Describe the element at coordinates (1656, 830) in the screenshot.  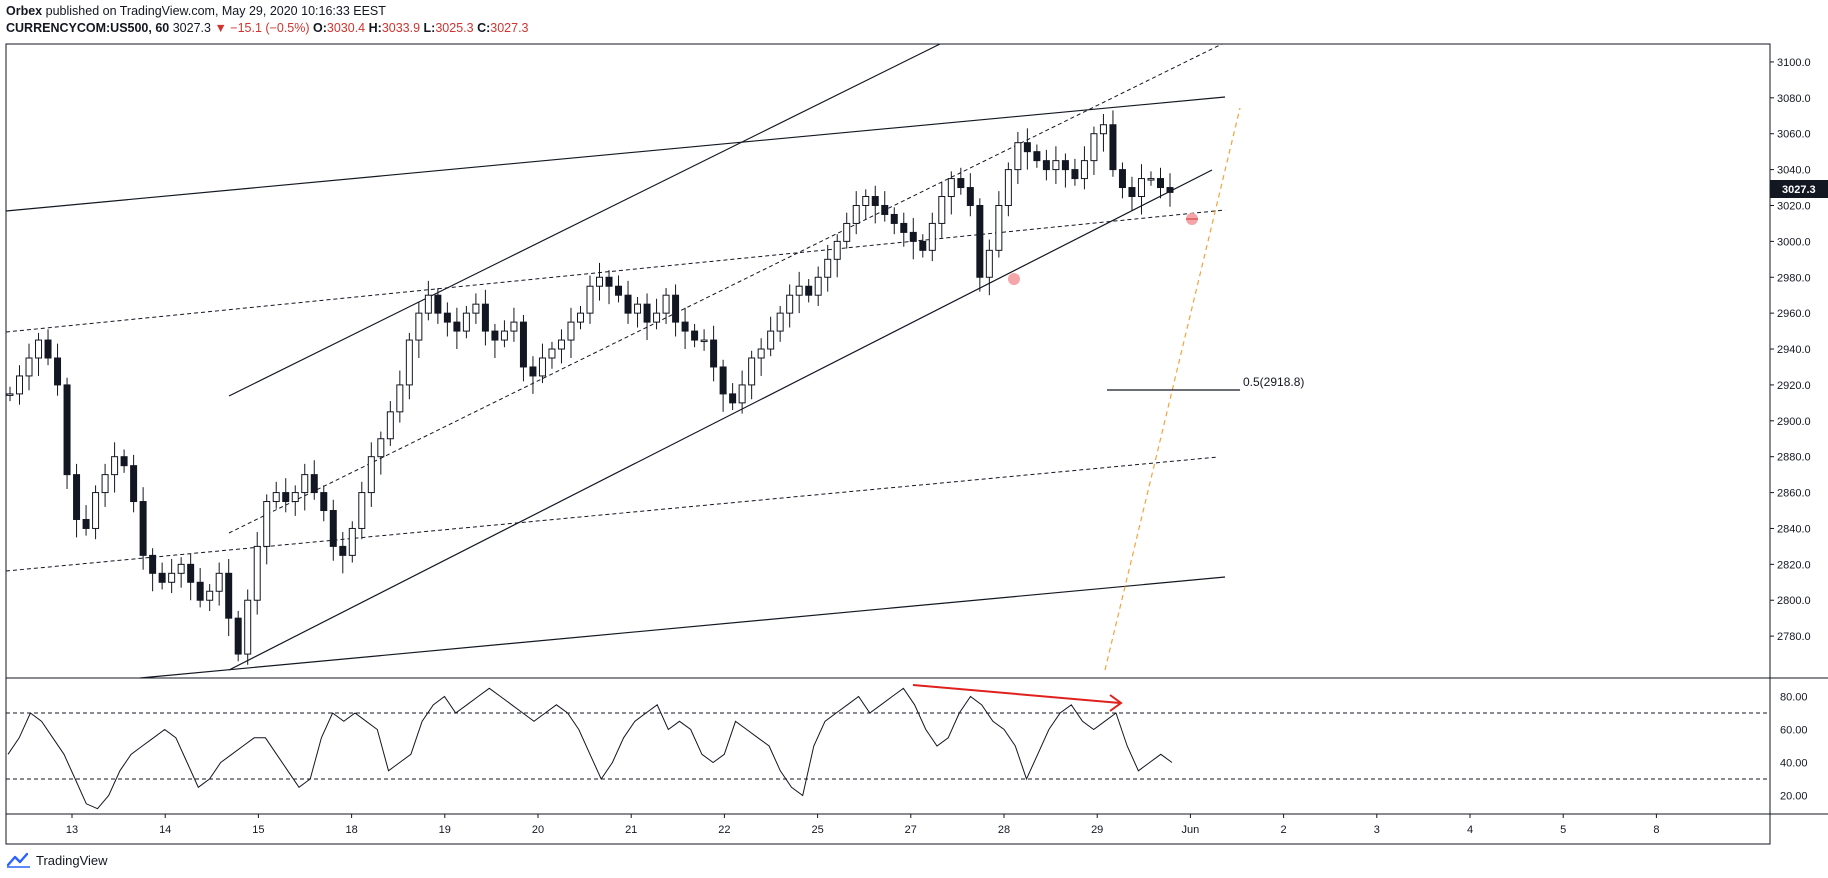
I see `time-tick-label: 8` at that location.